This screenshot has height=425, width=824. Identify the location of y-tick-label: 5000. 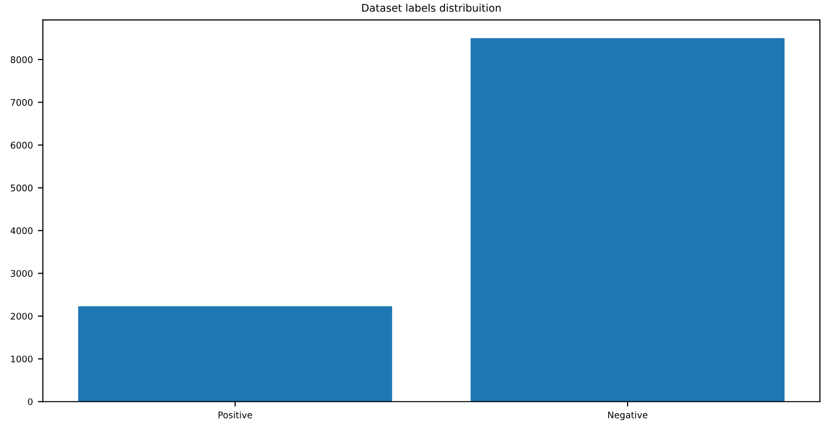
(21, 188).